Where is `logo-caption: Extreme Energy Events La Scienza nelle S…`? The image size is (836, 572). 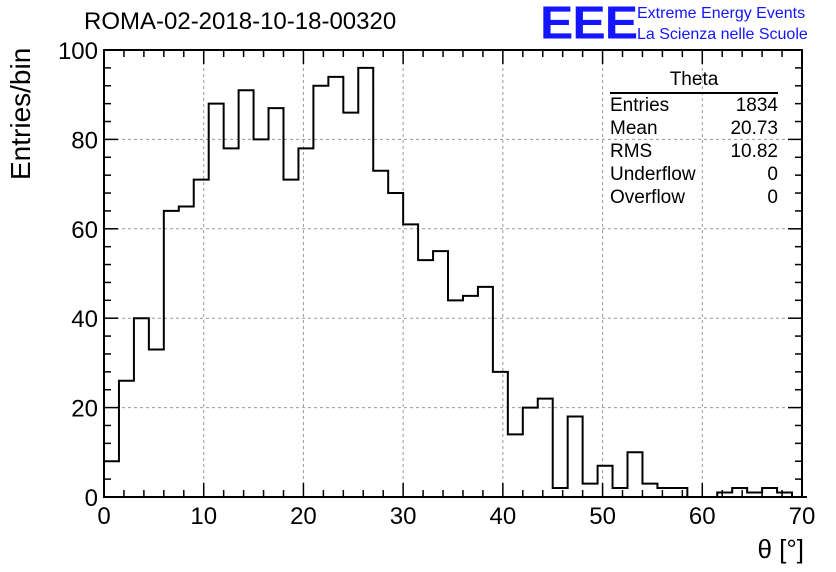
logo-caption: Extreme Energy Events La Scienza nelle S… is located at coordinates (722, 24).